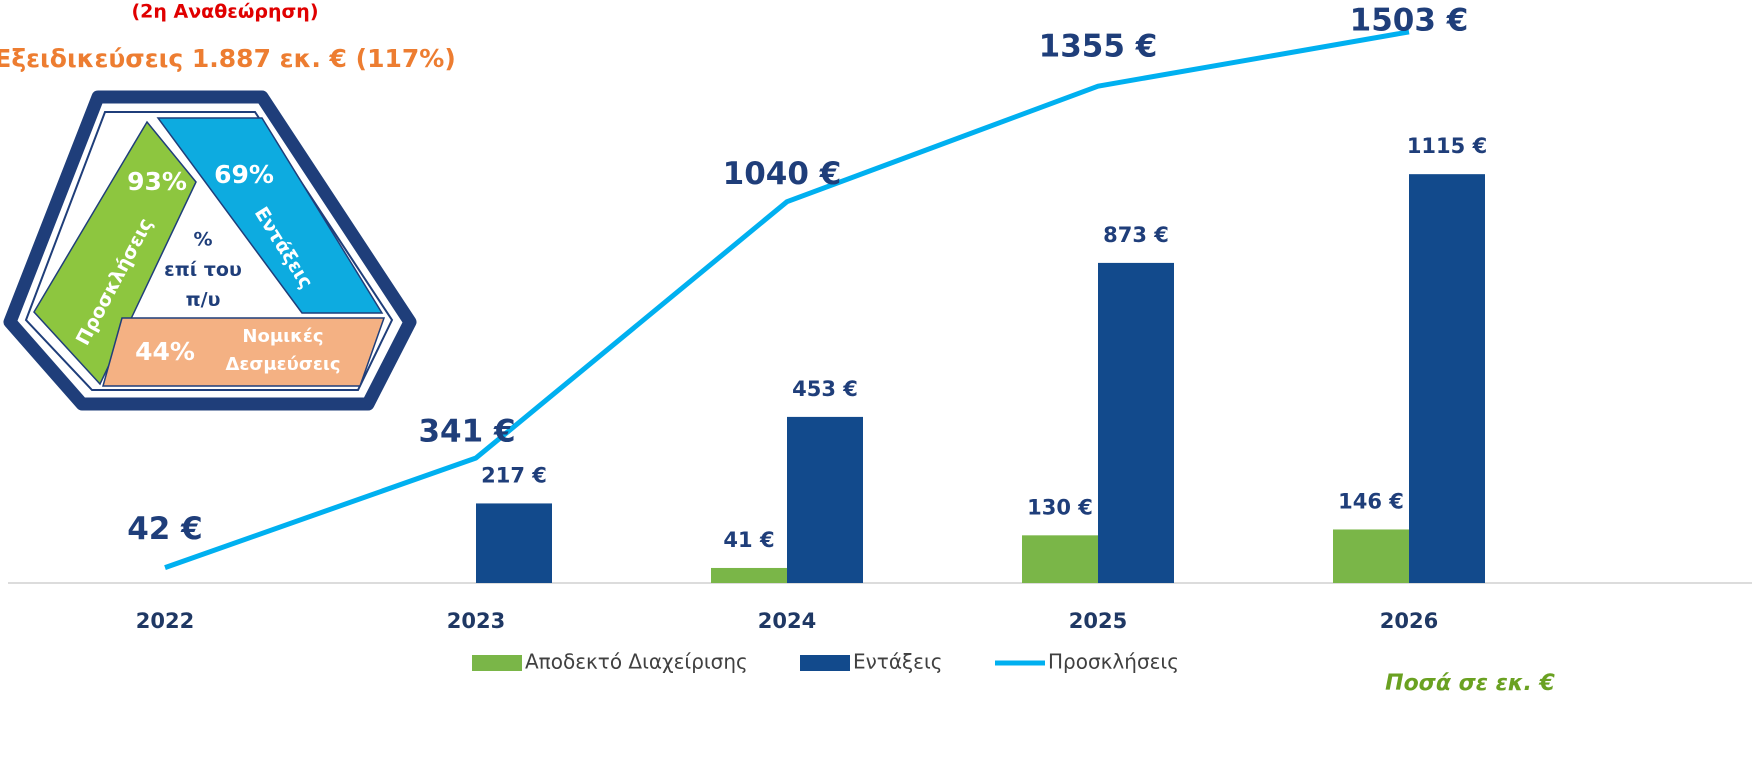 This screenshot has width=1752, height=777. Describe the element at coordinates (115, 253) in the screenshot. I see `inset-green` at that location.